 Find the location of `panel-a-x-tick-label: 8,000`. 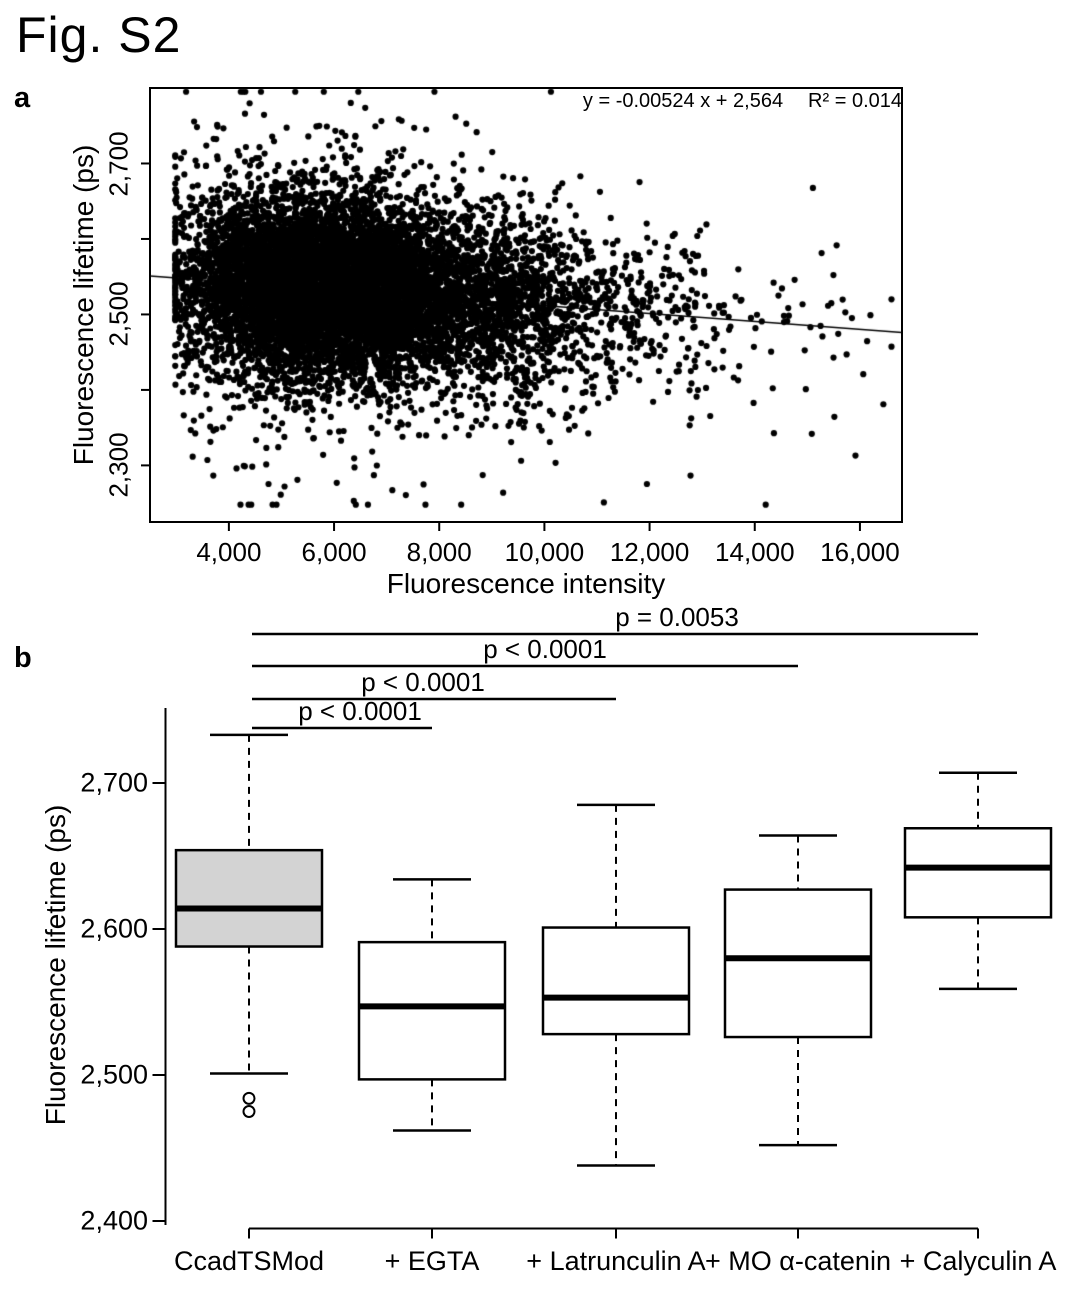

panel-a-x-tick-label: 8,000 is located at coordinates (439, 552).